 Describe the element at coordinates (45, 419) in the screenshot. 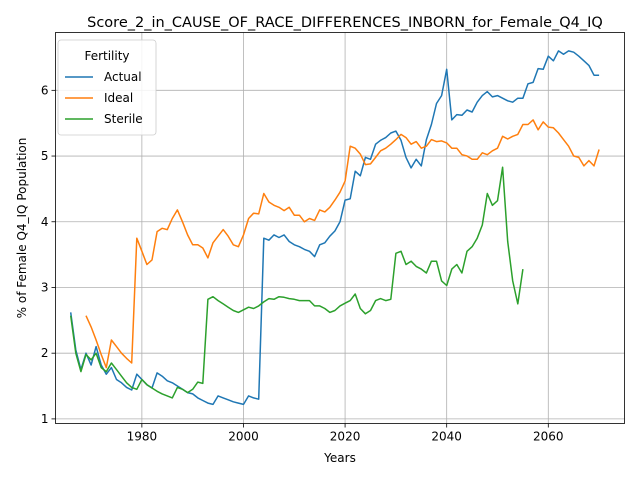

I see `y-tick-label: 1` at that location.